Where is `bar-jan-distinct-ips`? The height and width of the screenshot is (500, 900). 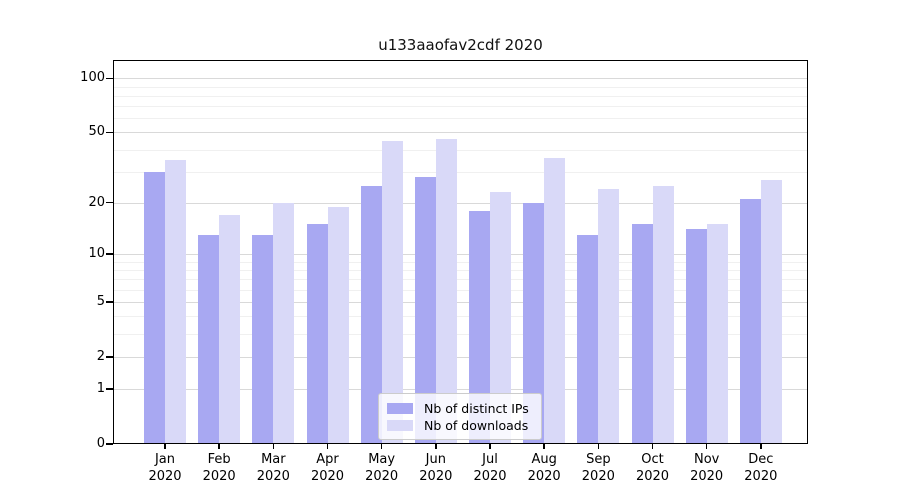 bar-jan-distinct-ips is located at coordinates (154, 307).